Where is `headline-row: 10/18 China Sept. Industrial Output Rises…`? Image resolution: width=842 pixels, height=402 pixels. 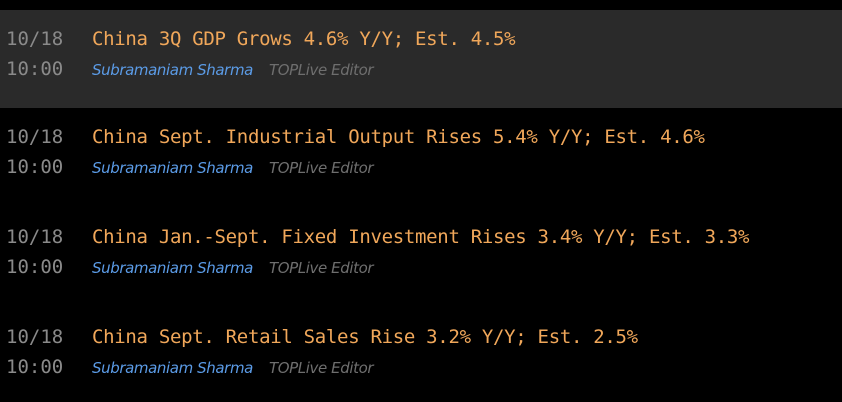 headline-row: 10/18 China Sept. Industrial Output Rises… is located at coordinates (424, 137).